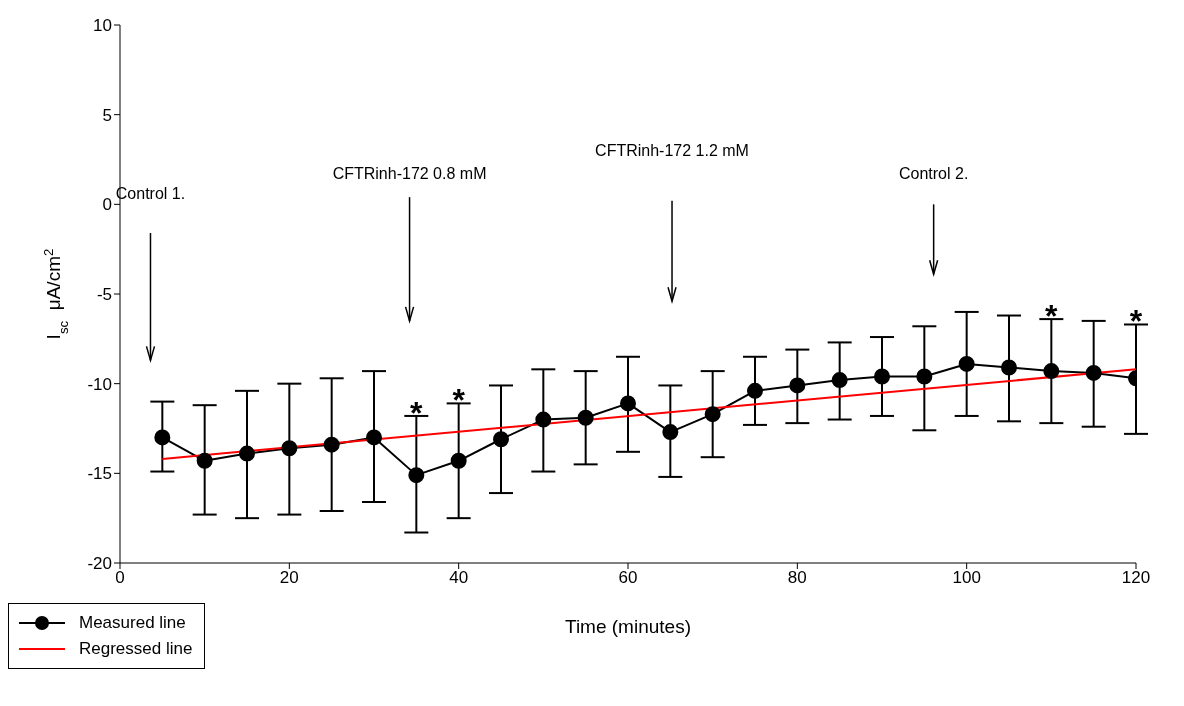  What do you see at coordinates (99, 474) in the screenshot?
I see `y-tick-label: -15` at bounding box center [99, 474].